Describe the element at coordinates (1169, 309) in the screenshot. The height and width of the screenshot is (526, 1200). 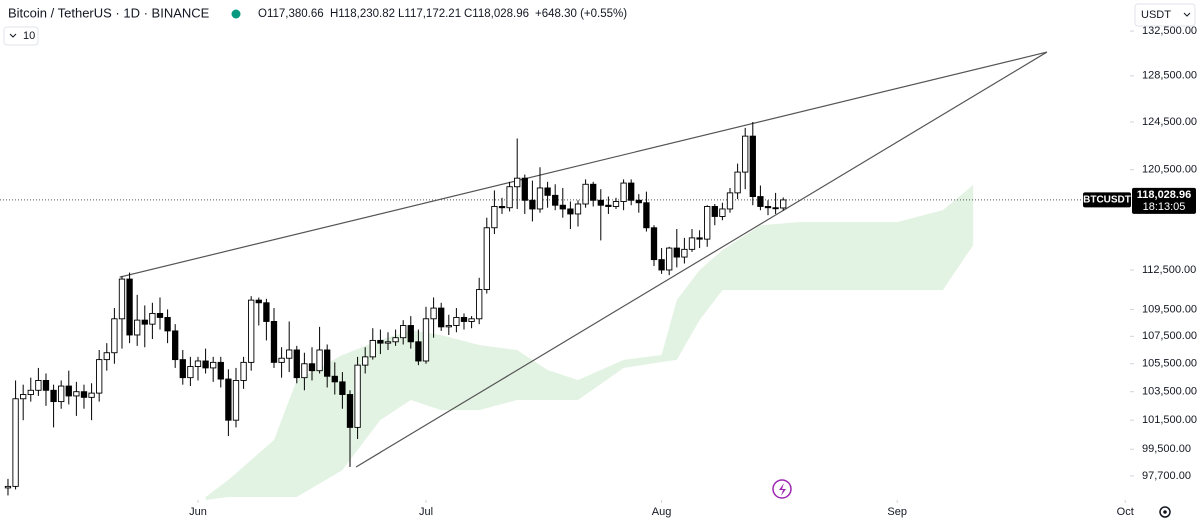
I see `y-tick-label: 109,500.00` at that location.